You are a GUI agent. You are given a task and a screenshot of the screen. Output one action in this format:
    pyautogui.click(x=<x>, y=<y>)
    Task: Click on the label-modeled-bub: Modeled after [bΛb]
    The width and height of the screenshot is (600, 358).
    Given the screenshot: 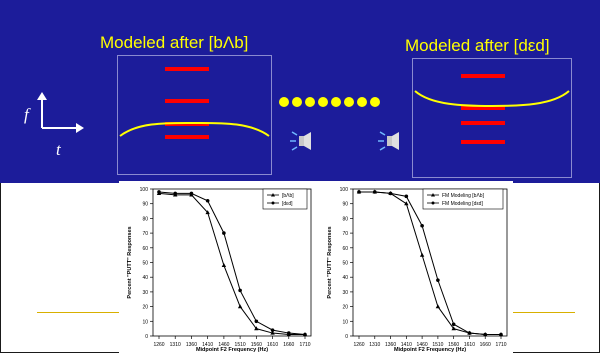 What is the action you would take?
    pyautogui.click(x=174, y=42)
    